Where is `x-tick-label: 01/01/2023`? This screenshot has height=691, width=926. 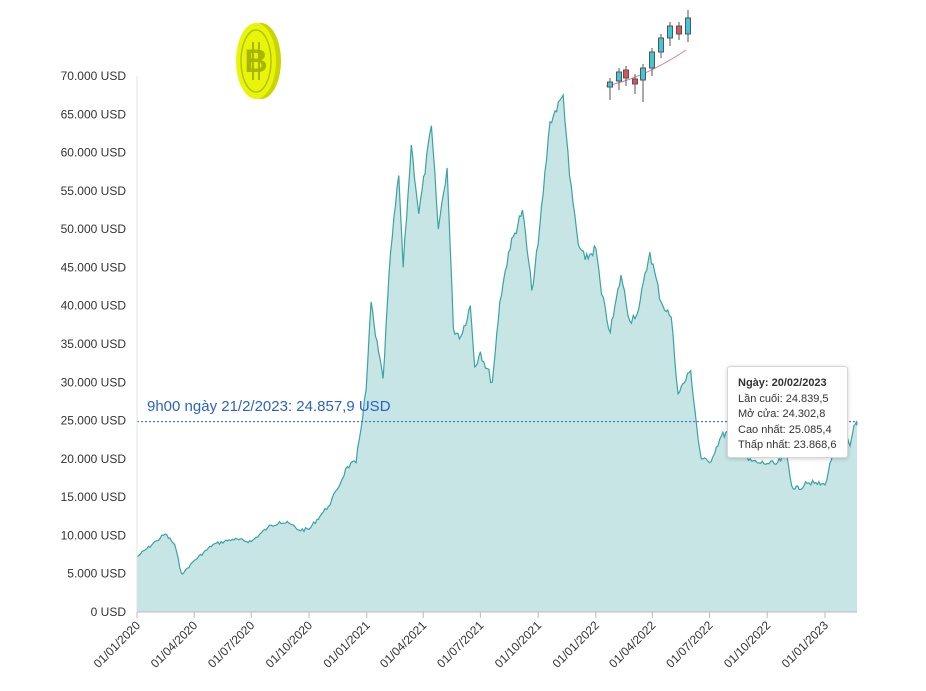
x-tick-label: 01/01/2023 is located at coordinates (805, 644).